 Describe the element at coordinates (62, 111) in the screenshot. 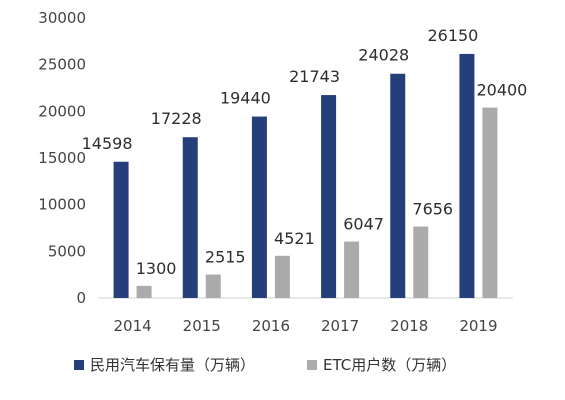

I see `y-tick-label: 20000` at that location.